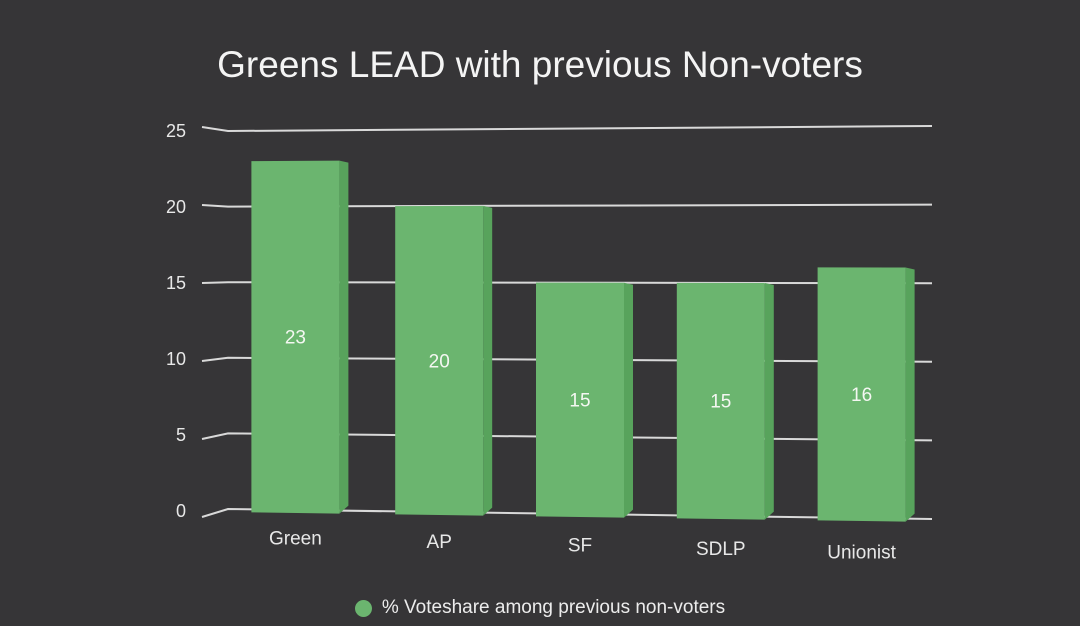 The image size is (1080, 626). I want to click on data-label-sdlp: 15, so click(720, 402).